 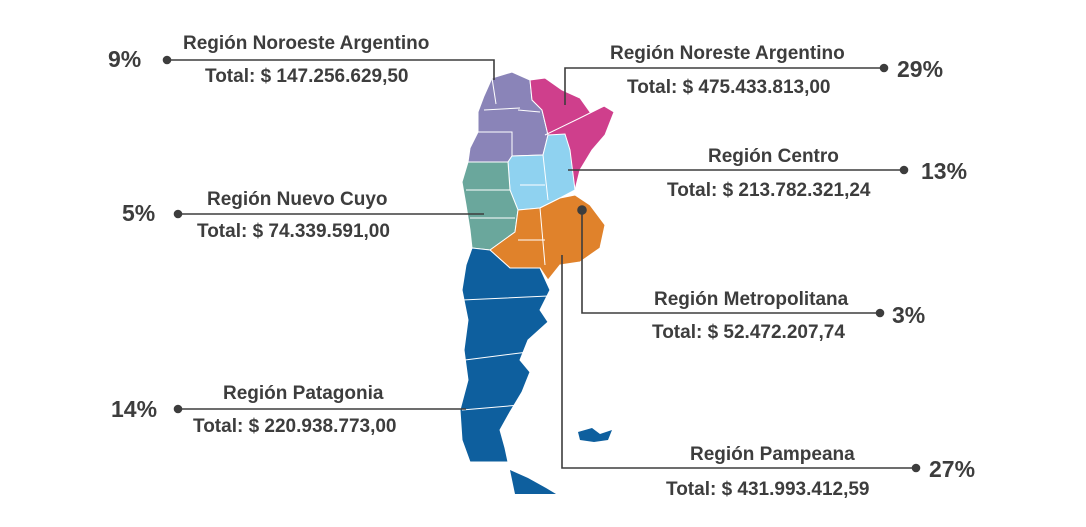 What do you see at coordinates (727, 53) in the screenshot?
I see `noreste-name: Región Noreste Argentino` at bounding box center [727, 53].